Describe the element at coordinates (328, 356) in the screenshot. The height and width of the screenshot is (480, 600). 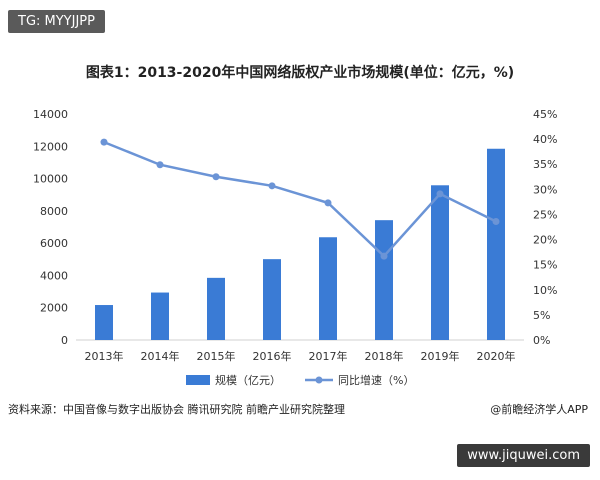
I see `x-tick-label: 2017年` at that location.